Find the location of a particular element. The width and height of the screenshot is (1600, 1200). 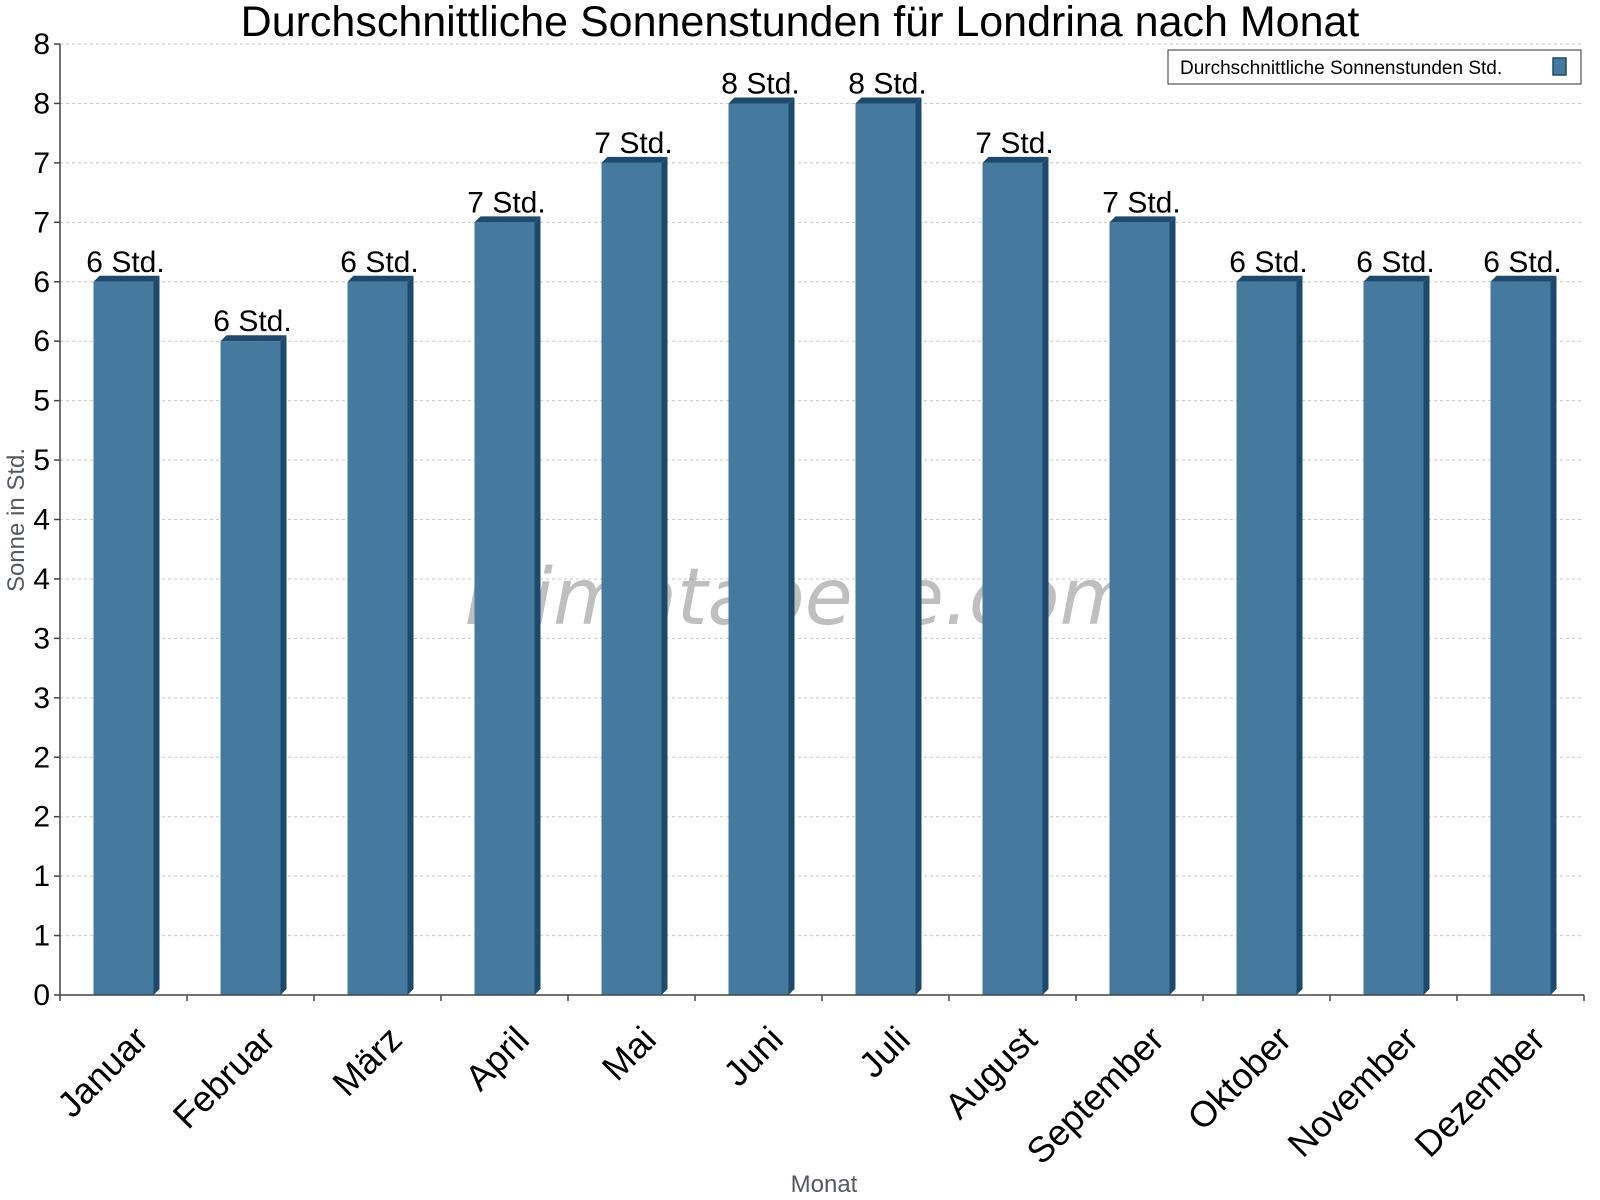

x-tick-label: Juni is located at coordinates (753, 1056).